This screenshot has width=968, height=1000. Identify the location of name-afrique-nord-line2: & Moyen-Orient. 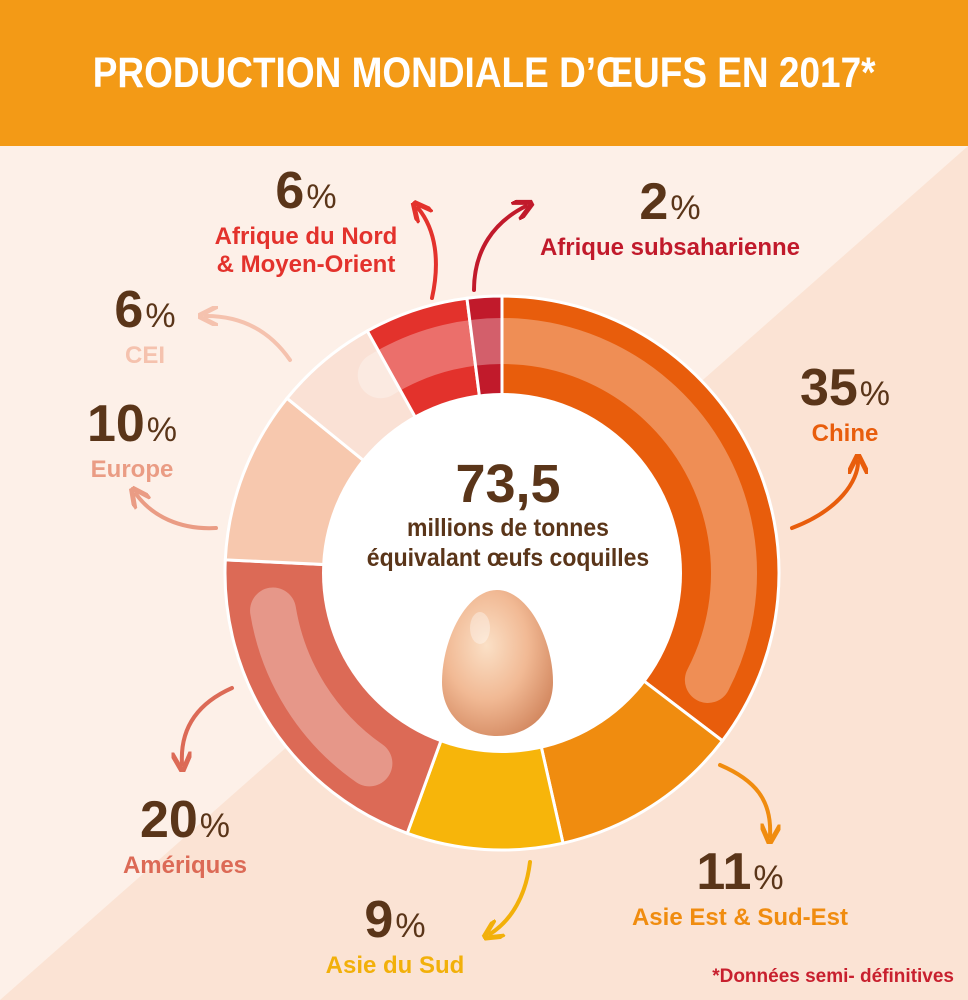
(306, 264).